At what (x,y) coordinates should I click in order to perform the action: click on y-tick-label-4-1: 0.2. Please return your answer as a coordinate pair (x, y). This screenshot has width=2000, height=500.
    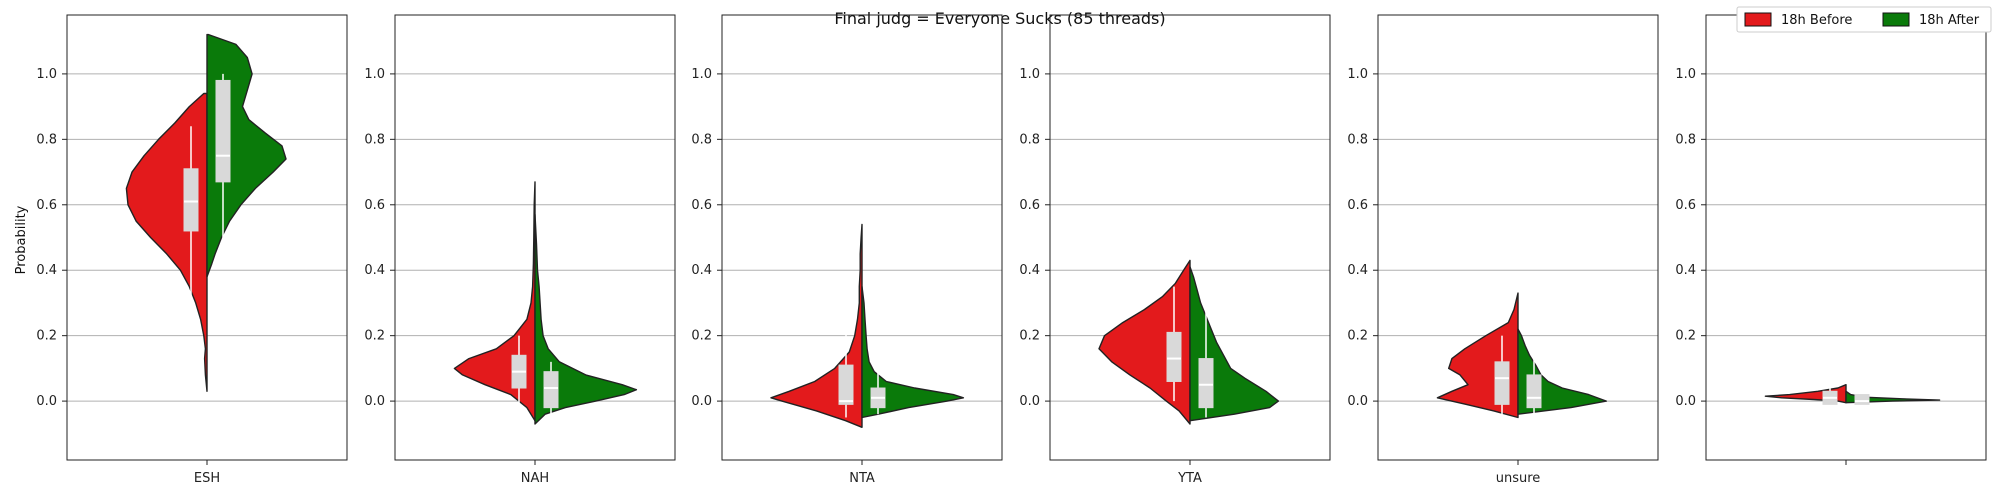
    Looking at the image, I should click on (1357, 336).